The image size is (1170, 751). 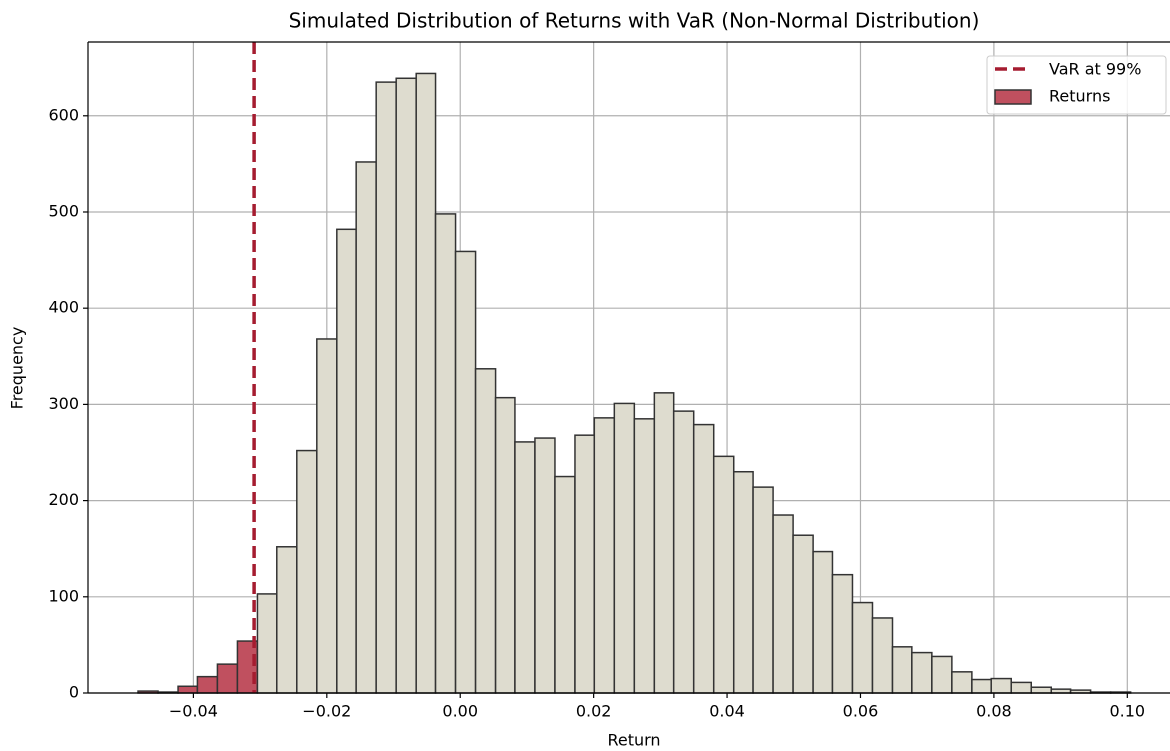 What do you see at coordinates (63, 114) in the screenshot?
I see `y-tick-label: 600` at bounding box center [63, 114].